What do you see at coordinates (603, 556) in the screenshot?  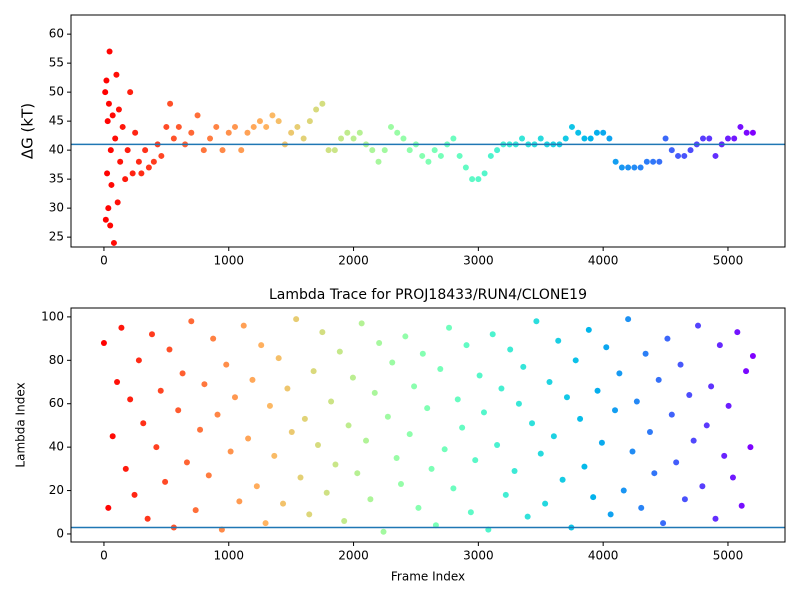 I see `x-tick-label: 4000` at bounding box center [603, 556].